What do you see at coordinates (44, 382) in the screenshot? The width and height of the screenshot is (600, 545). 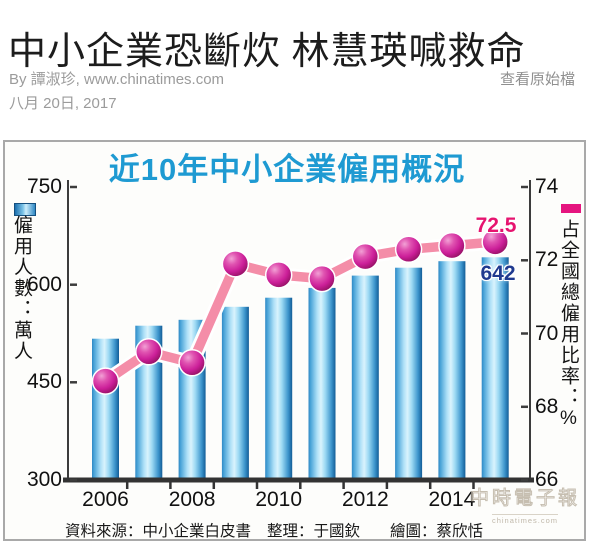 I see `left-axis-tick-label: 450` at bounding box center [44, 382].